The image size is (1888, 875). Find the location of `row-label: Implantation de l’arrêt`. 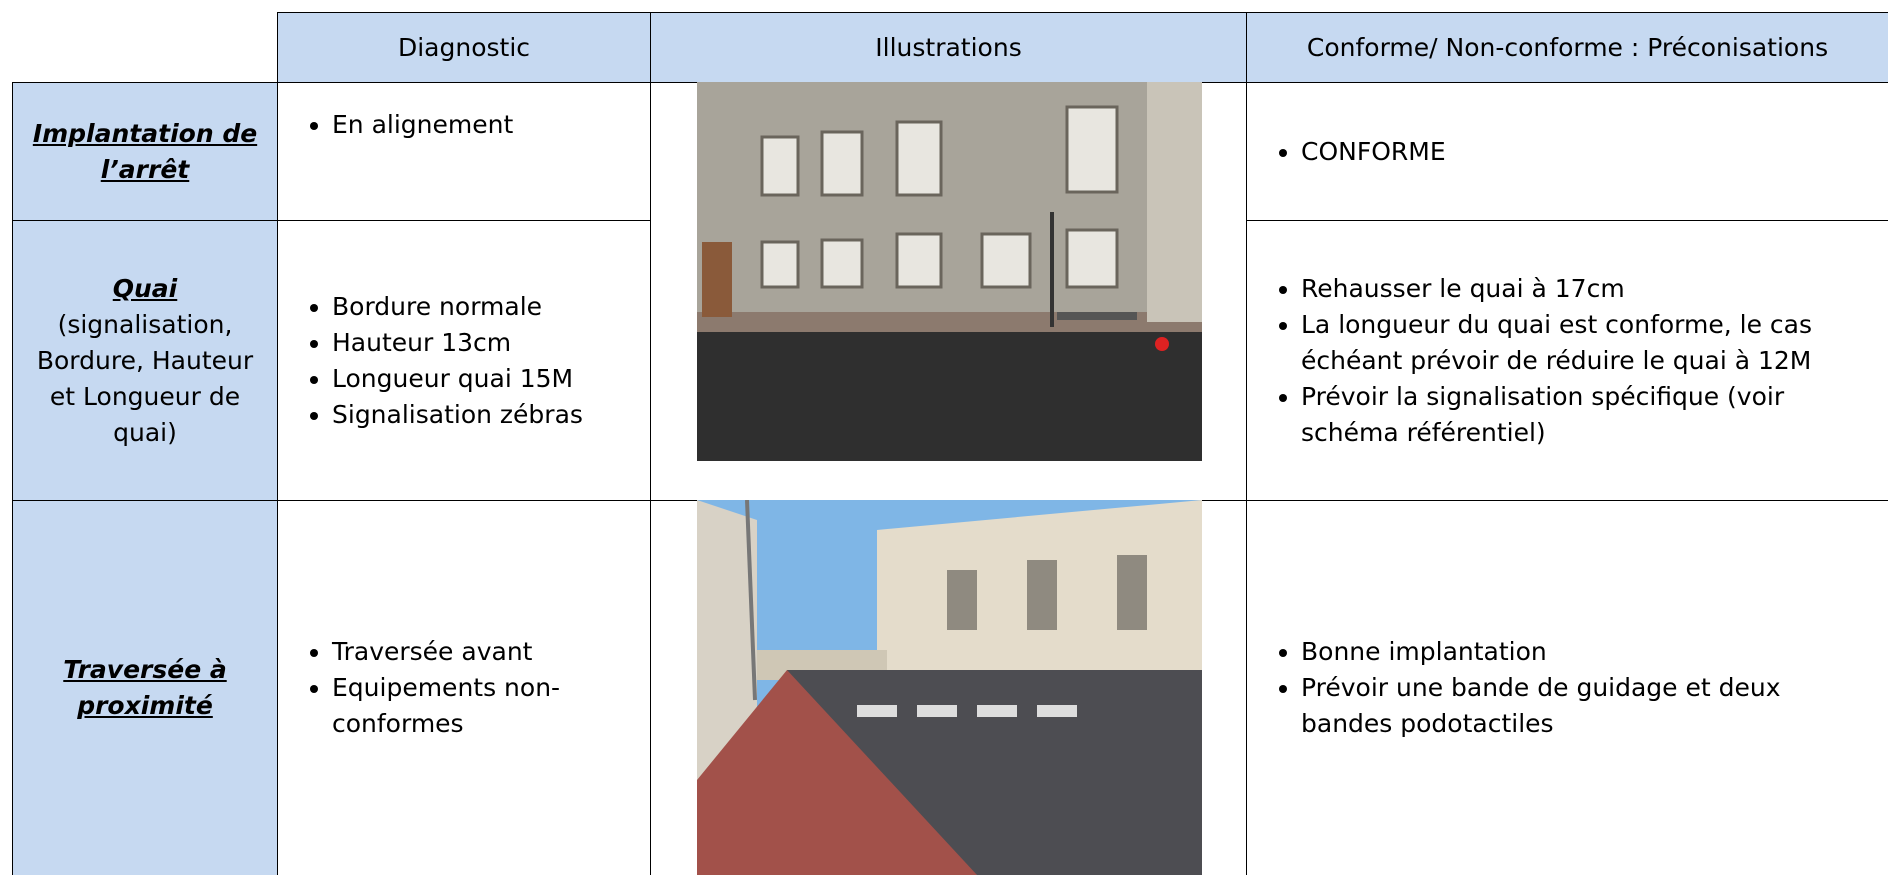

row-label: Implantation de l’arrêt is located at coordinates (145, 151).